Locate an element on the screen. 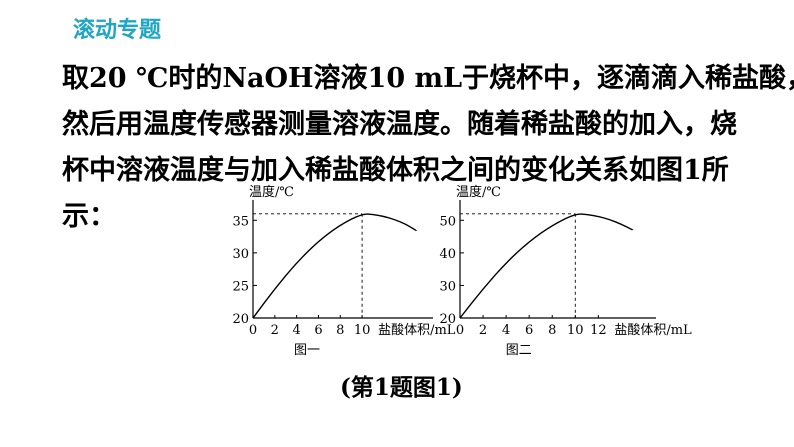  y-tick-label: 25 is located at coordinates (240, 286).